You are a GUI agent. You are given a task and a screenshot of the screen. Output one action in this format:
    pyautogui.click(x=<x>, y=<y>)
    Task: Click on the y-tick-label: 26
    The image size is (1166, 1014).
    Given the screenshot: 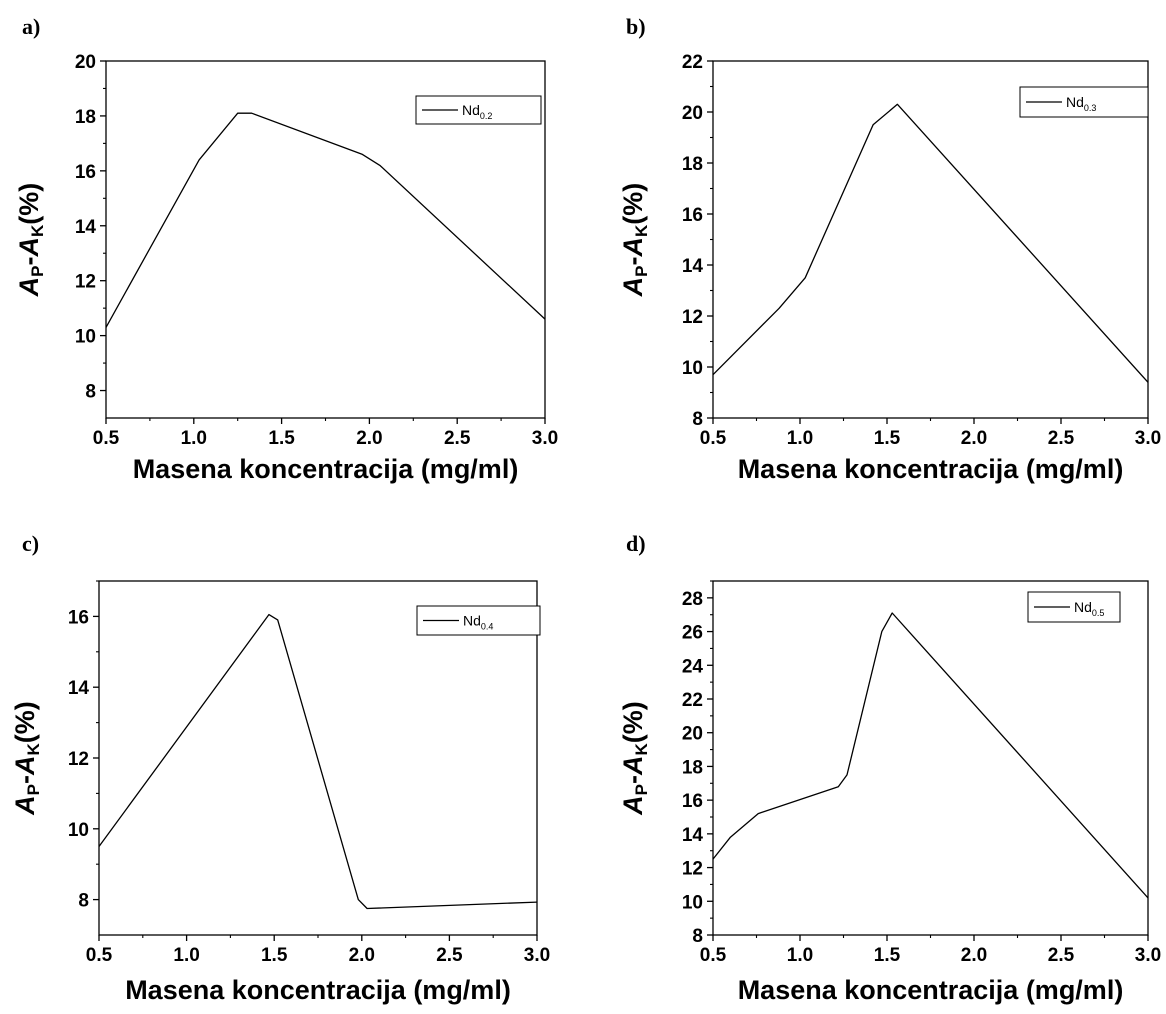 What is the action you would take?
    pyautogui.click(x=692, y=633)
    